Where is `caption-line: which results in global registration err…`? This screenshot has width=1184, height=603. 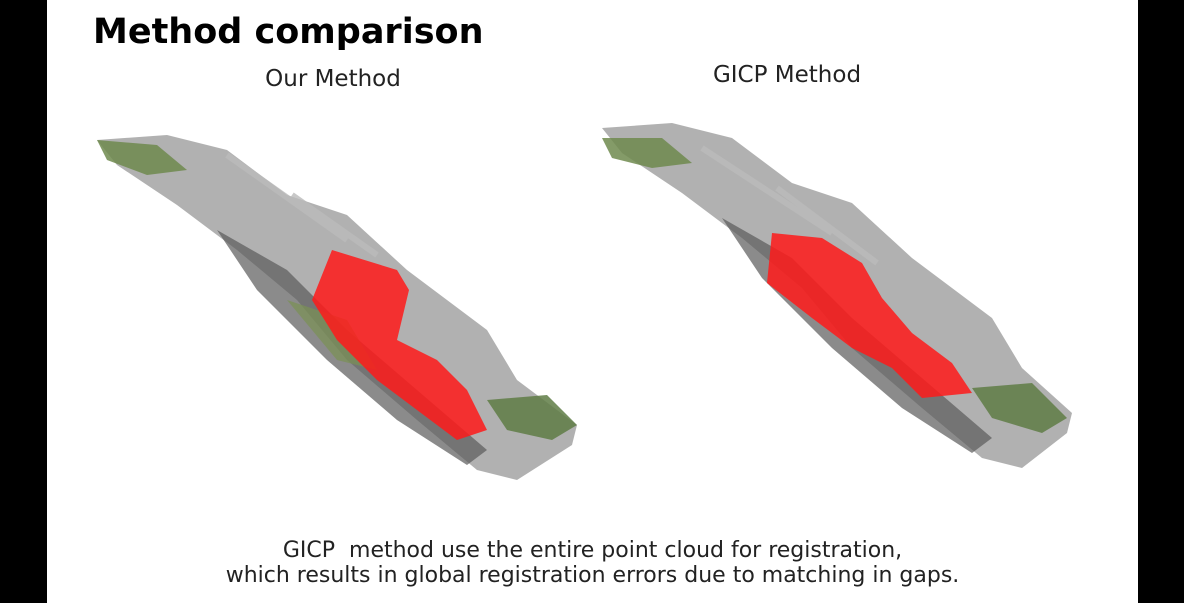 caption-line: which results in global registration err… is located at coordinates (592, 575).